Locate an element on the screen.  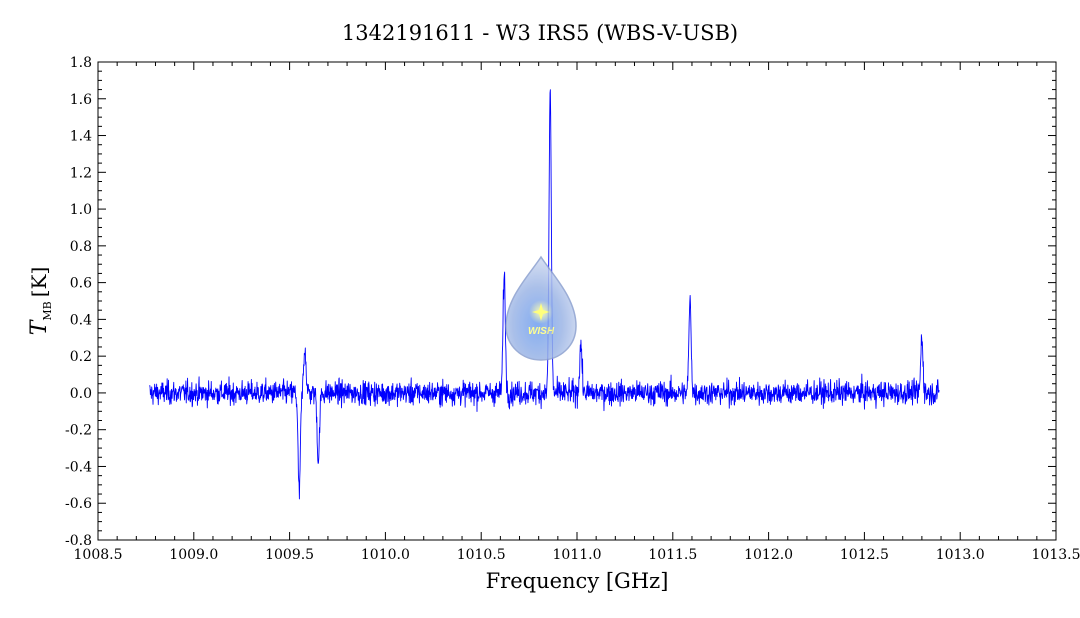
svg-text:TMB[K]: TMB [K] is located at coordinates (40, 301).